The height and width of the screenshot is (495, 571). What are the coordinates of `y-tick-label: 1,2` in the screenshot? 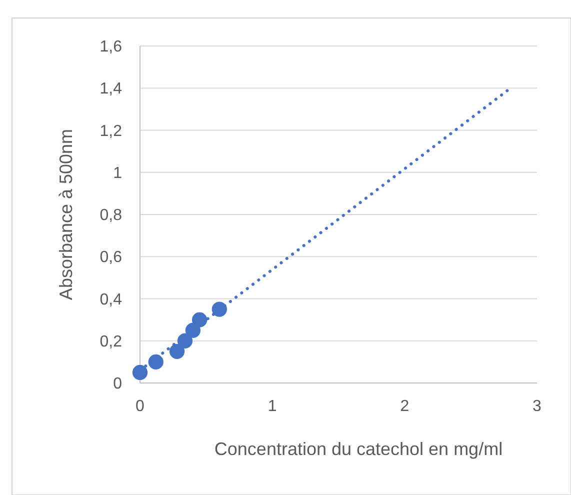 It's located at (111, 131).